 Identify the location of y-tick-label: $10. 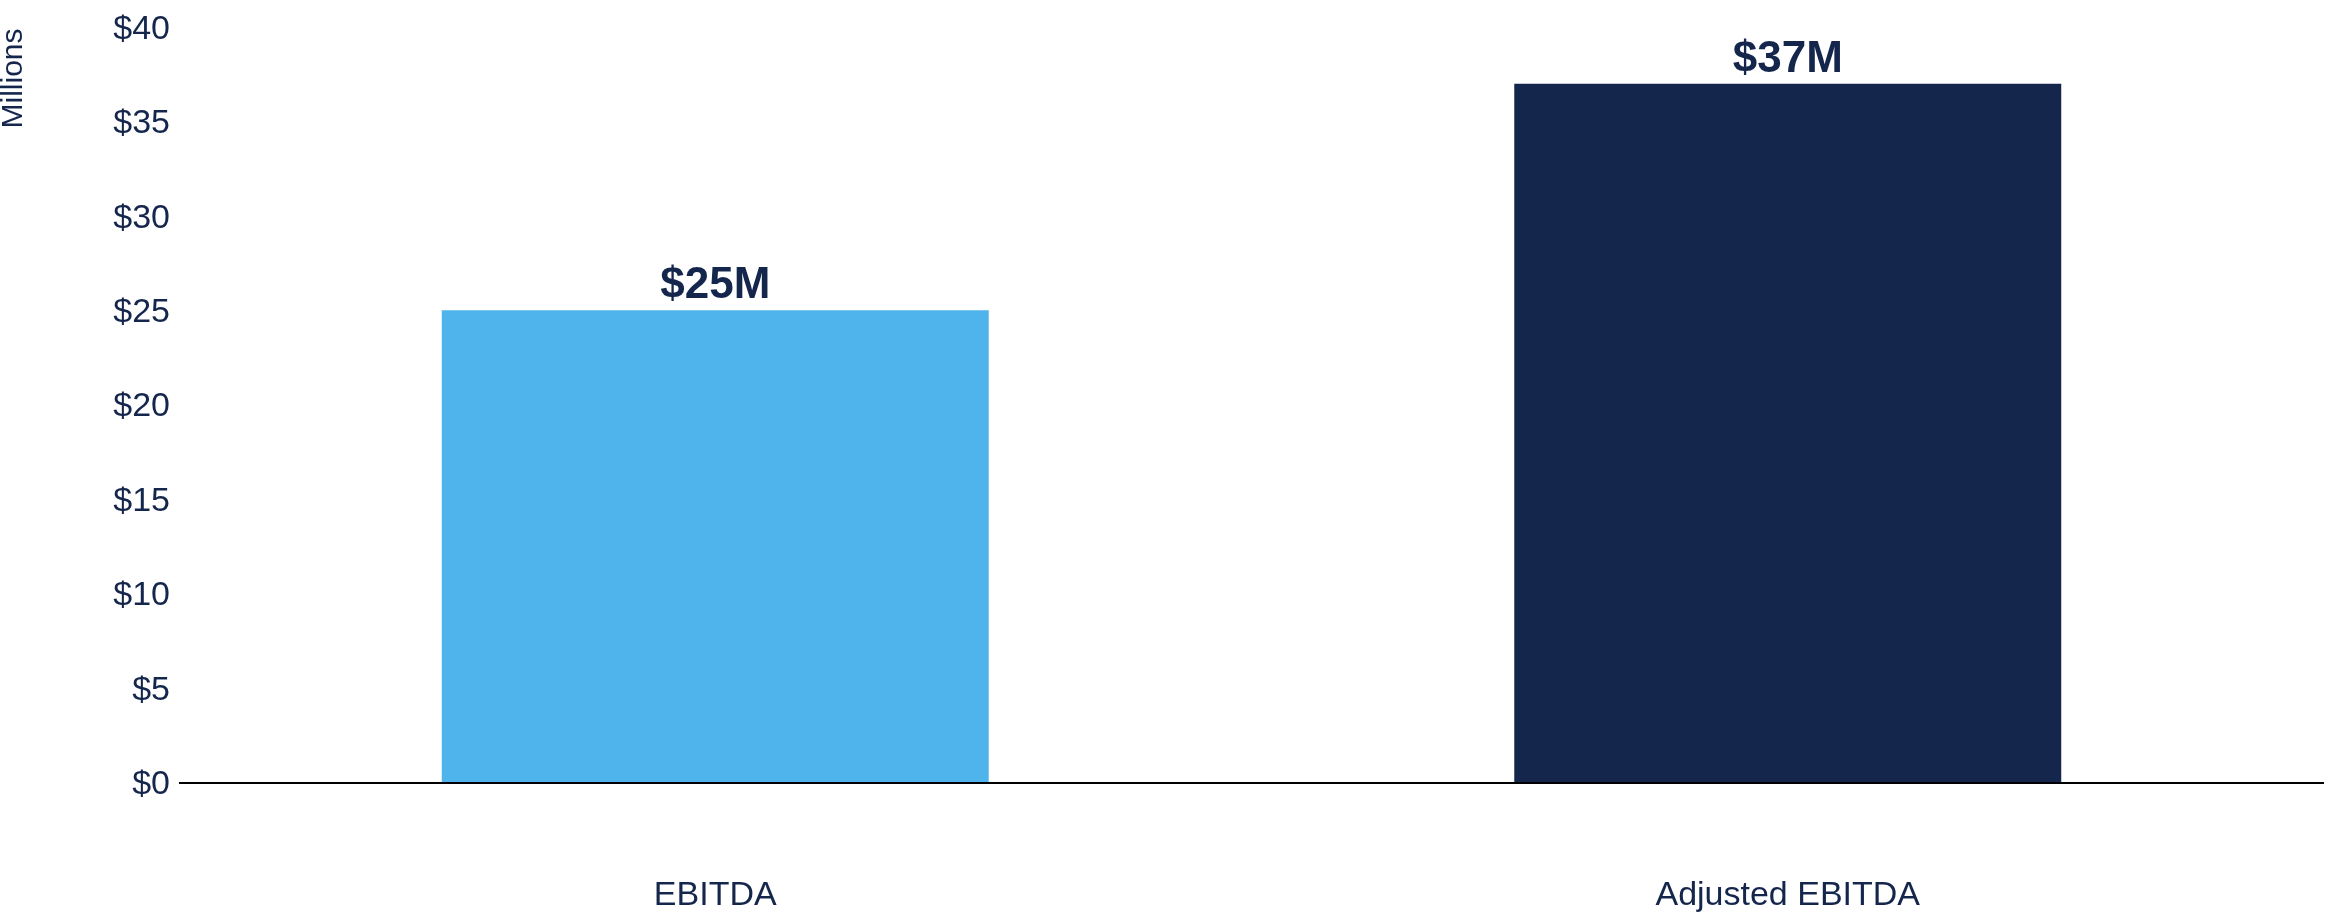
(141, 593).